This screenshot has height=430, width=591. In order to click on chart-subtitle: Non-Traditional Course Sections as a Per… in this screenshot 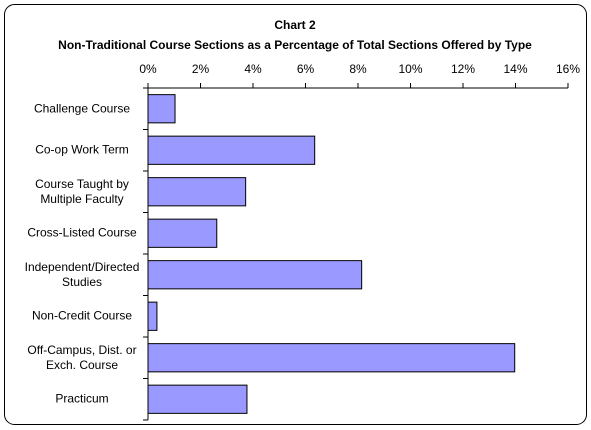, I will do `click(295, 45)`.